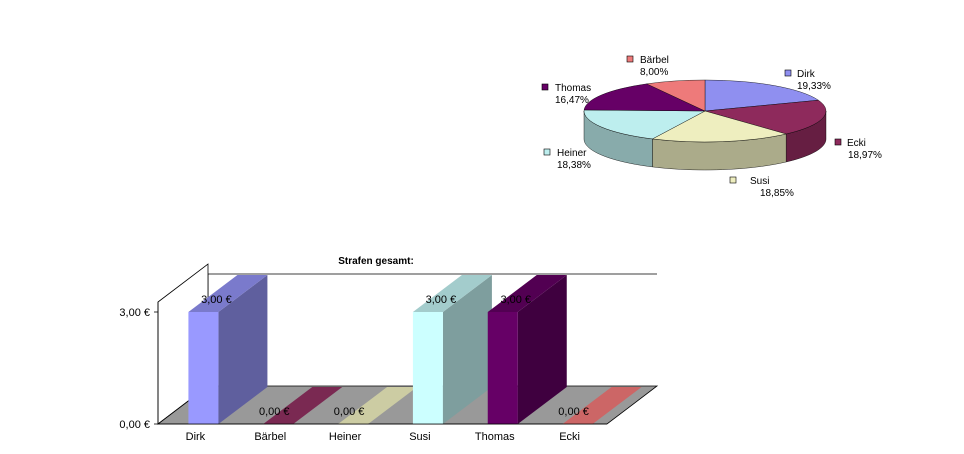 The image size is (964, 454). I want to click on pie-value-label-susi: 18,85%, so click(777, 193).